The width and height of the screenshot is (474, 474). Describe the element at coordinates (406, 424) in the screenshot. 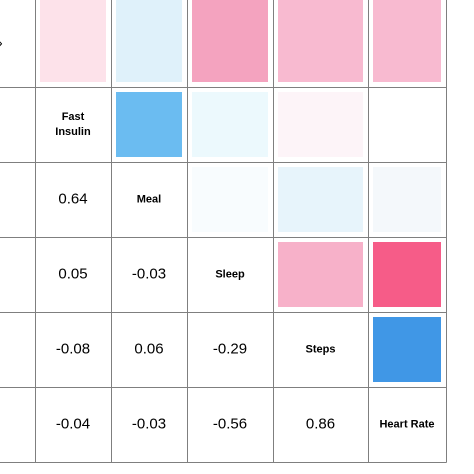

I see `label-heart-rate: Heart Rate` at that location.